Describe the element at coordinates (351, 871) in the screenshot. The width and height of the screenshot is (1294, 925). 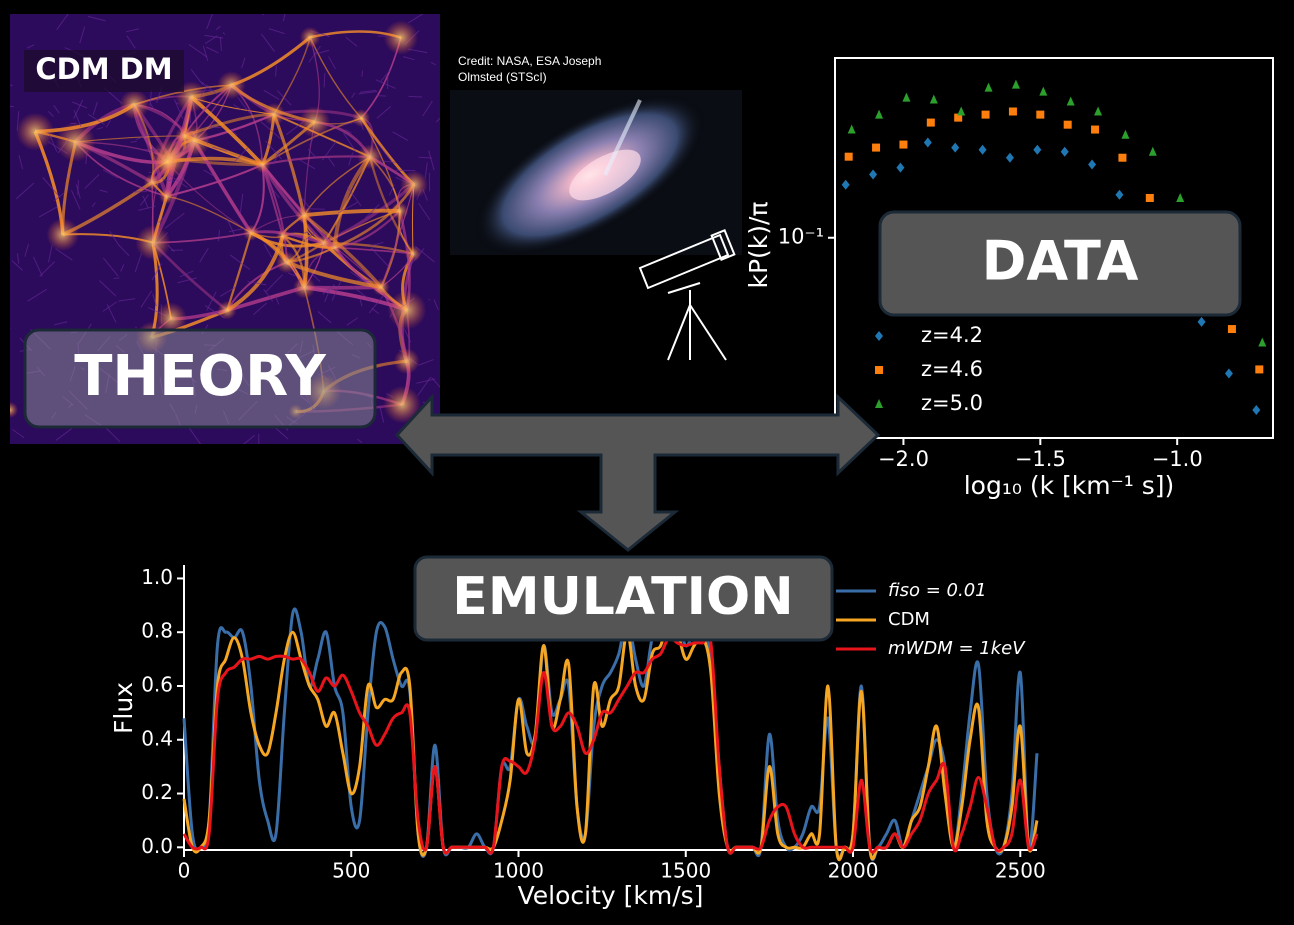
I see `x-tick-label: 500` at that location.